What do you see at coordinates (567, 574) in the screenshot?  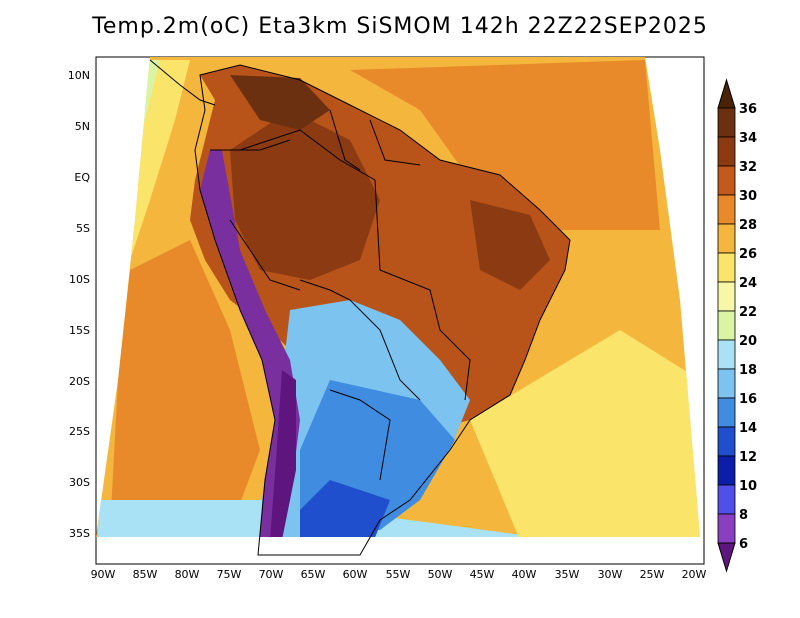 I see `lon-label: 35W` at bounding box center [567, 574].